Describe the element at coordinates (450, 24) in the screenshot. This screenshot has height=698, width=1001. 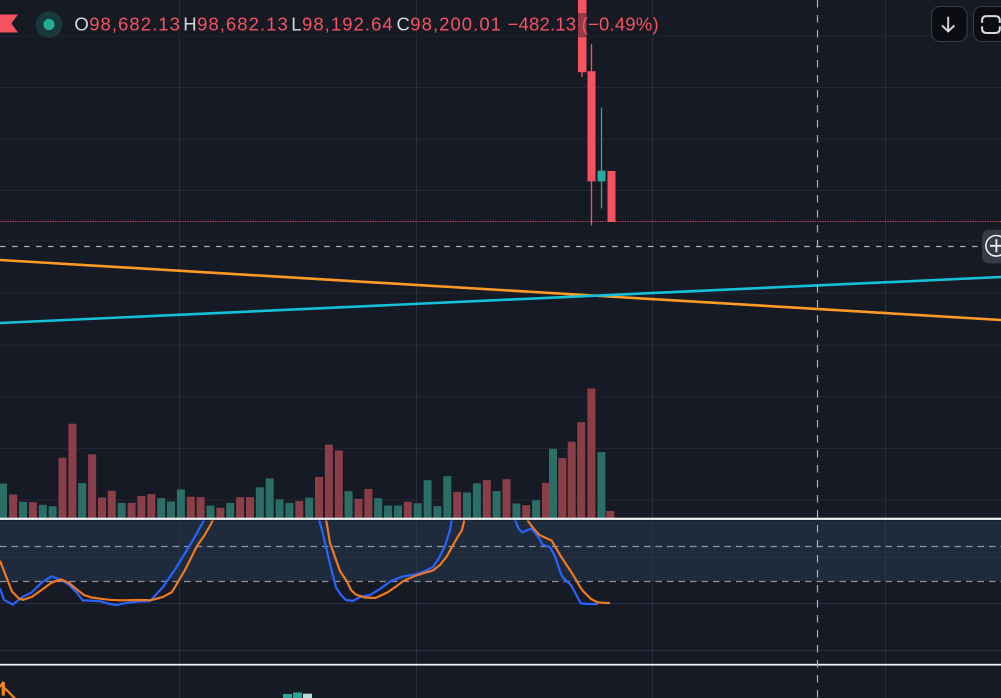
I see `svg-text: C98,200.01` at that location.